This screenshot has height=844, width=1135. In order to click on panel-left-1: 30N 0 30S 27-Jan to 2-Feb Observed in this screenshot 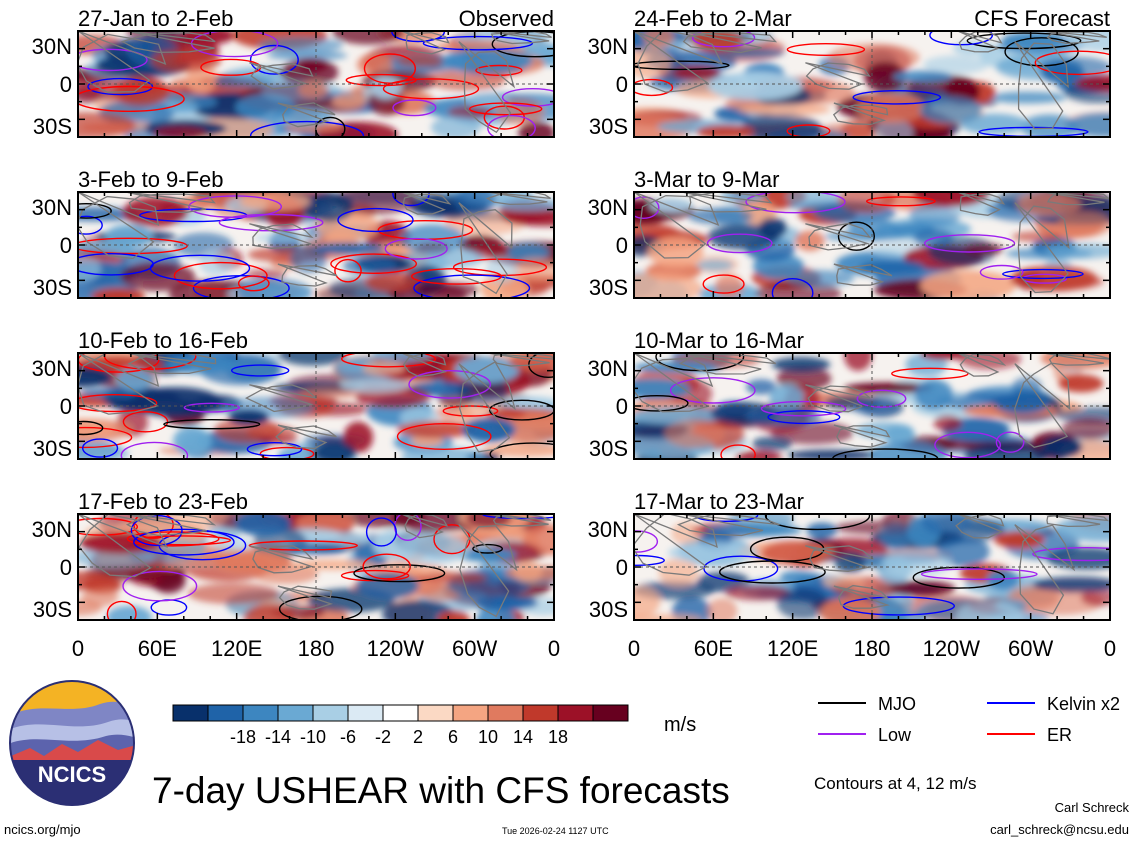, I will do `click(293, 72)`.